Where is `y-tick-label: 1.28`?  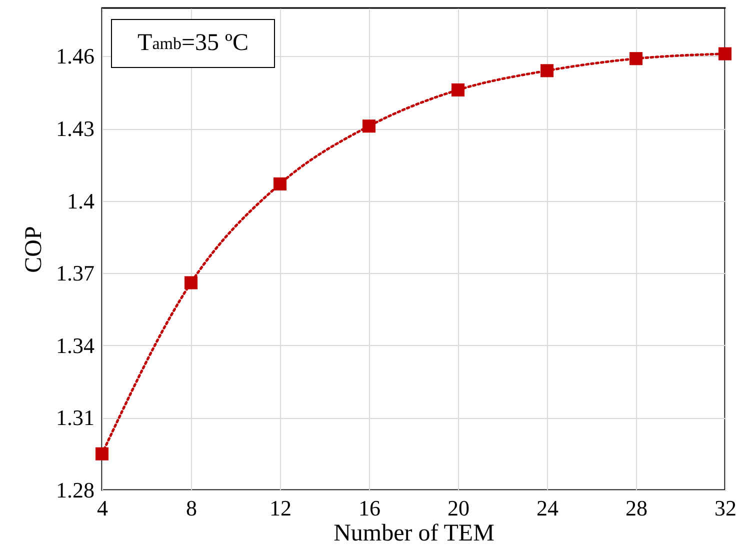 y-tick-label: 1.28 is located at coordinates (75, 490).